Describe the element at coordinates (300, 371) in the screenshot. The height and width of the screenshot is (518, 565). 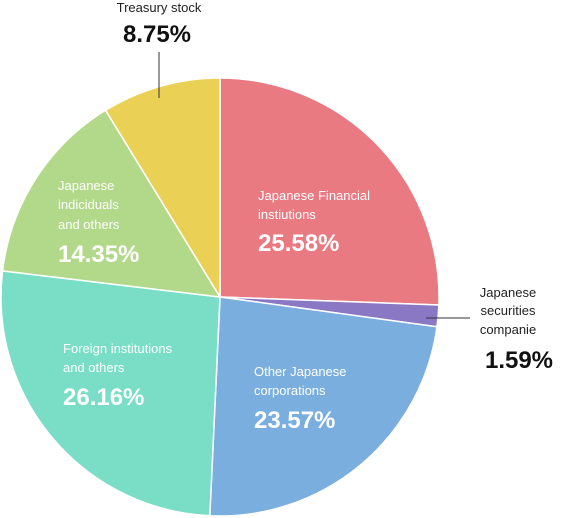
I see `slice-label-other-corporations-line1: Other Japanese` at that location.